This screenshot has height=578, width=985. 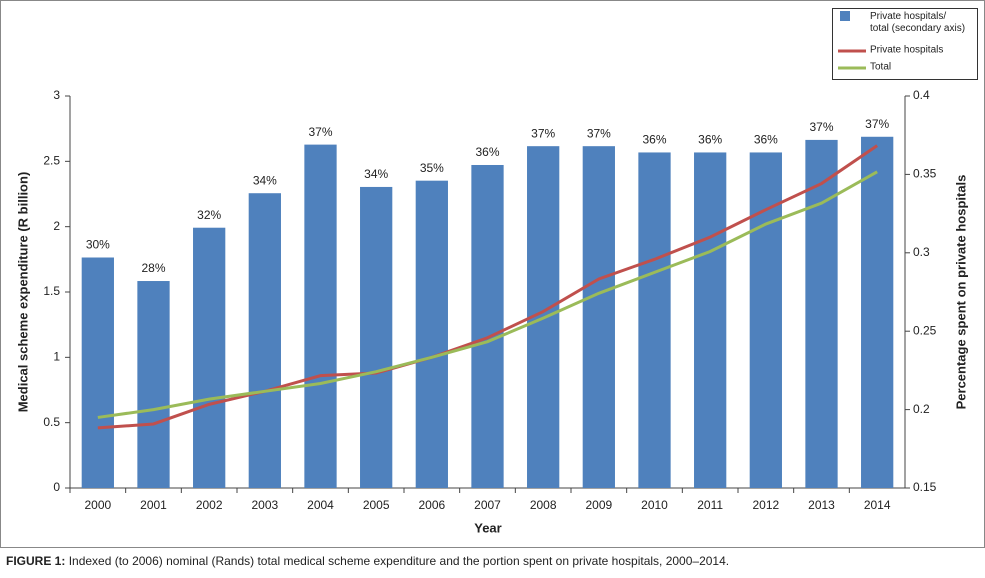 What do you see at coordinates (821, 505) in the screenshot?
I see `x-tick-label: 2013` at bounding box center [821, 505].